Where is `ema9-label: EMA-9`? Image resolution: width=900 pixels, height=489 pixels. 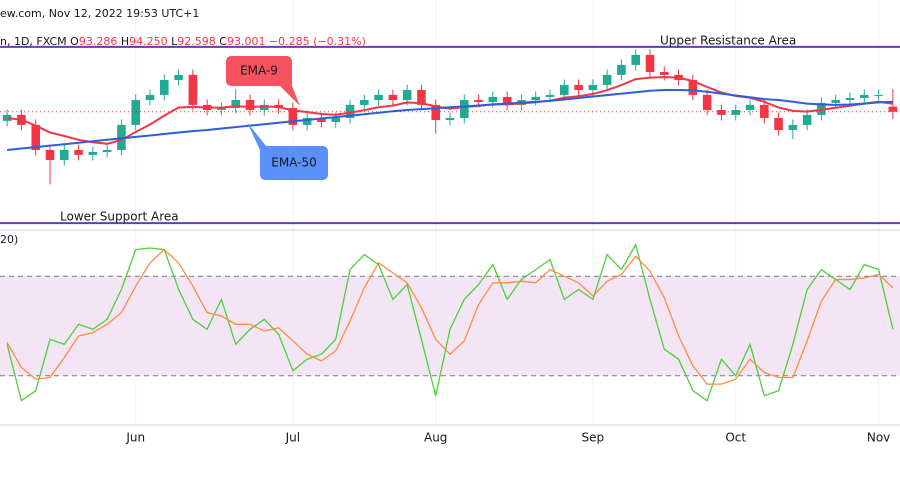
ema9-label: EMA-9 is located at coordinates (259, 71).